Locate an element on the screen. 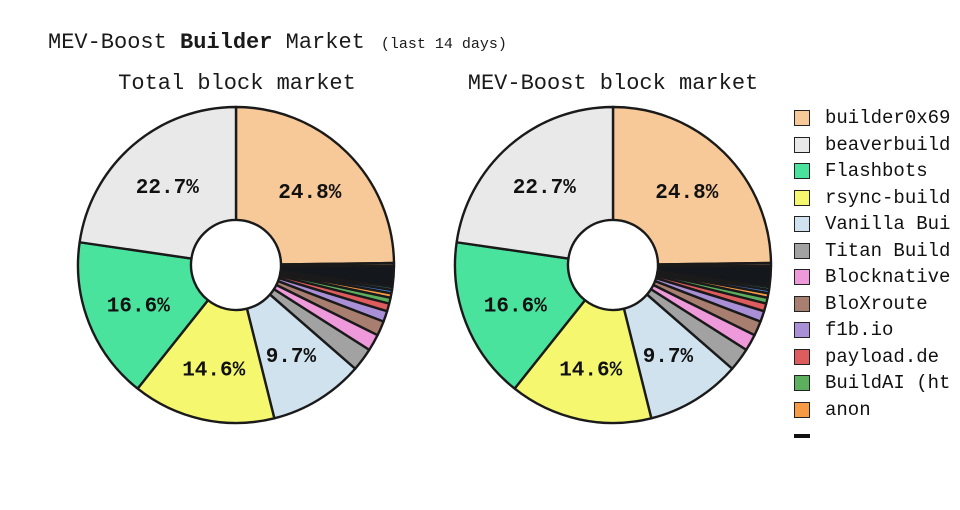  legend-item-label: Blocknative is located at coordinates (888, 277).